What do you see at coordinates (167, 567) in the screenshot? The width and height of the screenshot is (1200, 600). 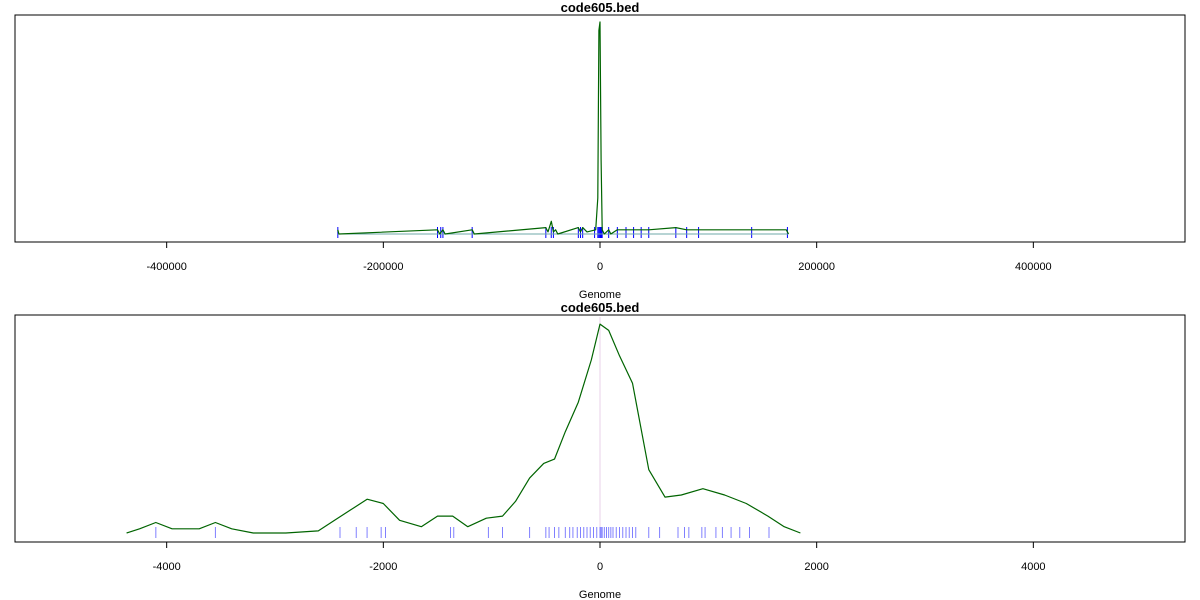 I see `x-tick-label: -4000` at bounding box center [167, 567].